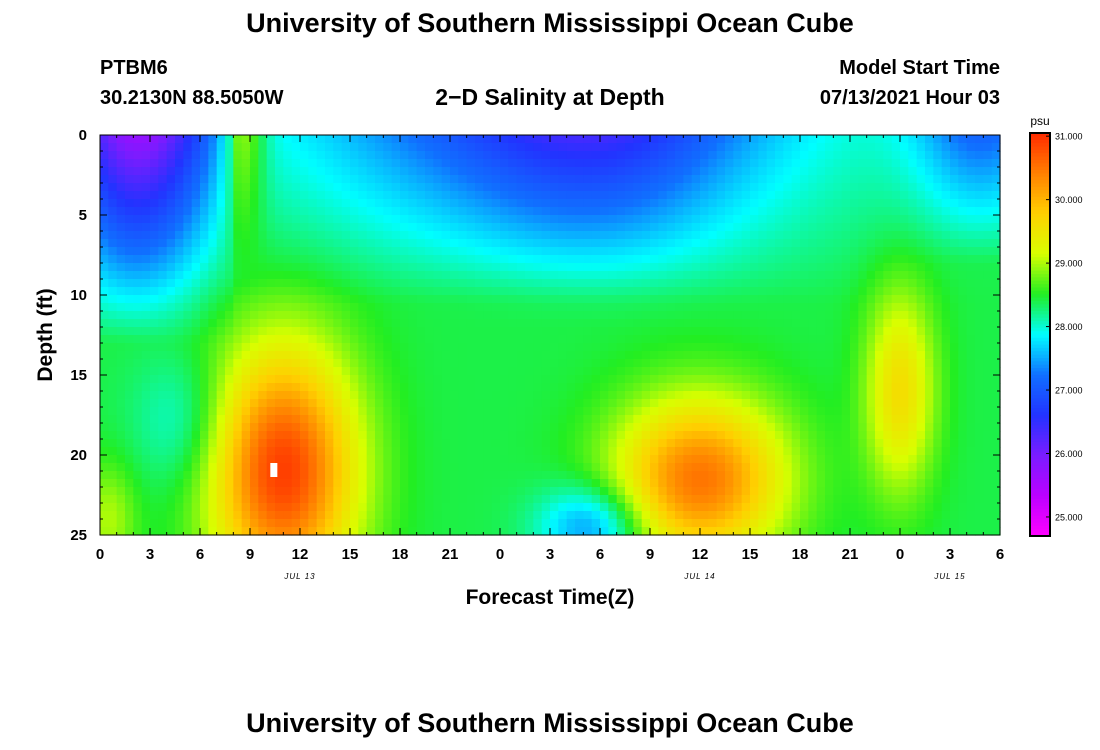 This screenshot has height=750, width=1100. I want to click on station-coordinates: 30.2130N 88.5050W, so click(192, 98).